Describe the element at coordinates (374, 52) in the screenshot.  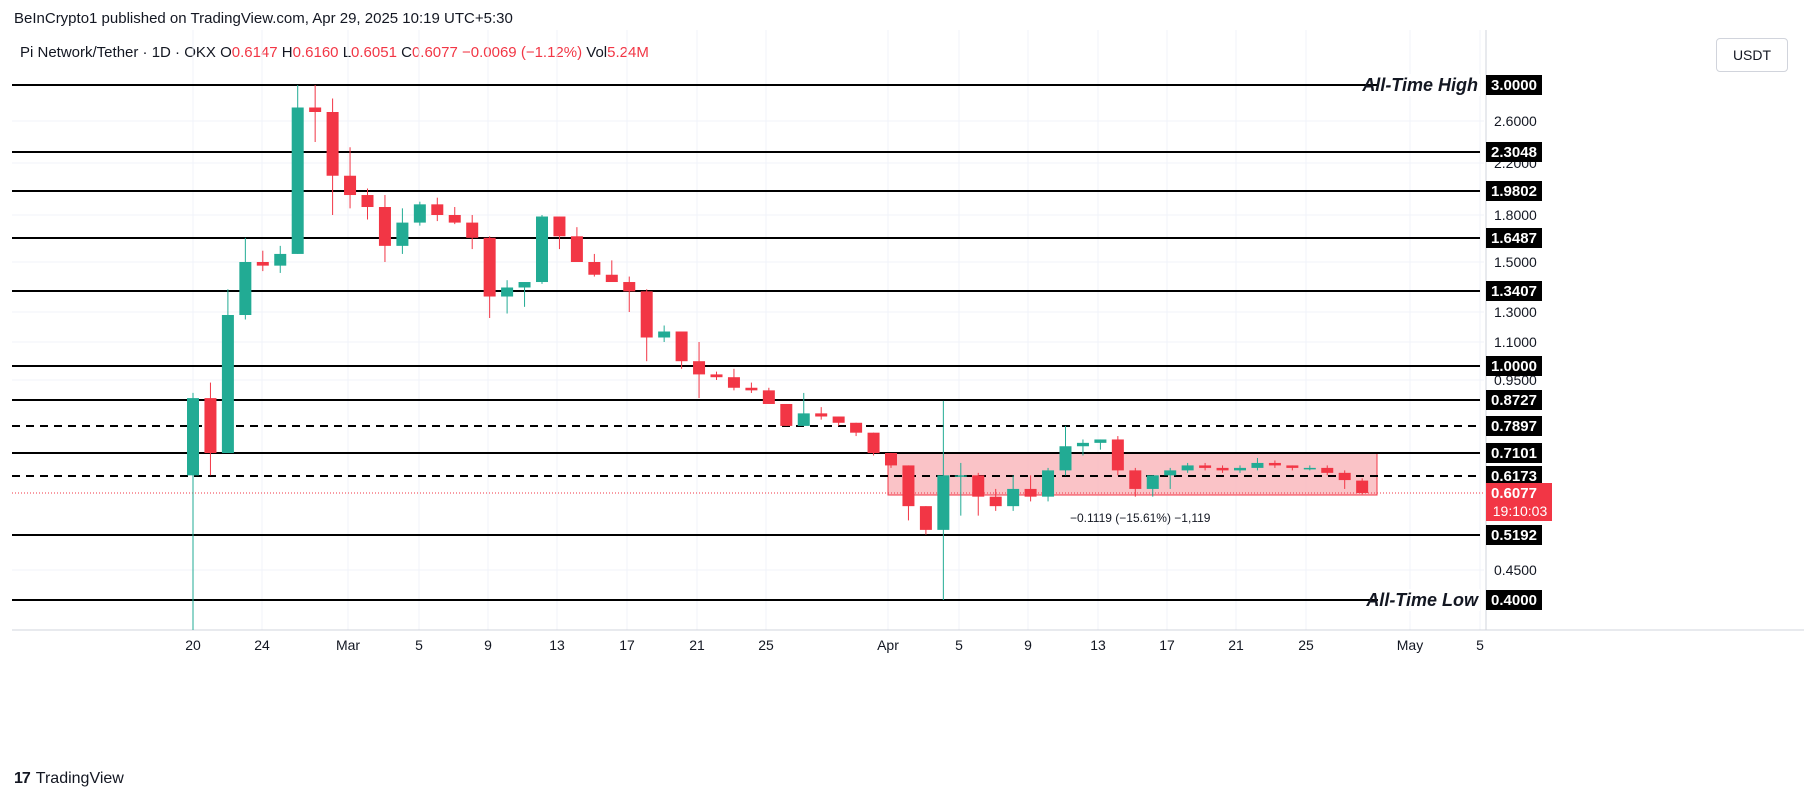
I see `low-value: 0.6051` at that location.